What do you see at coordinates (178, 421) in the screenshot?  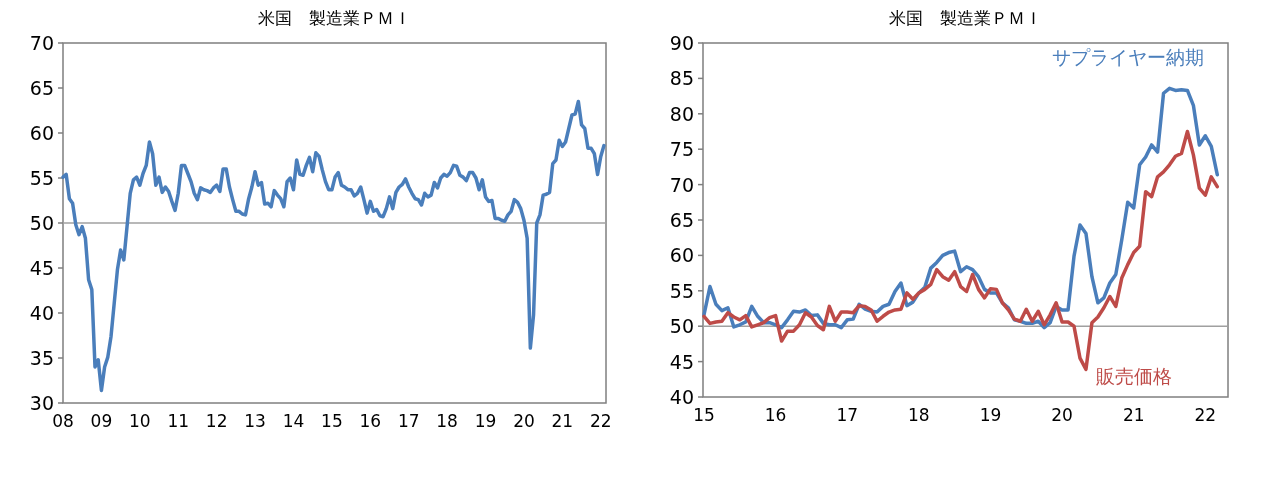 I see `x-tick-label: 11` at bounding box center [178, 421].